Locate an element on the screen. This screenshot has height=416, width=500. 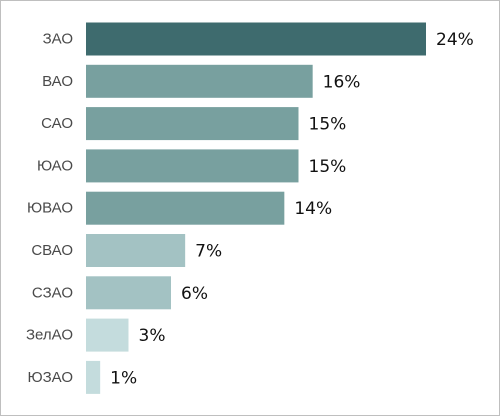
value-label: 1% is located at coordinates (123, 378).